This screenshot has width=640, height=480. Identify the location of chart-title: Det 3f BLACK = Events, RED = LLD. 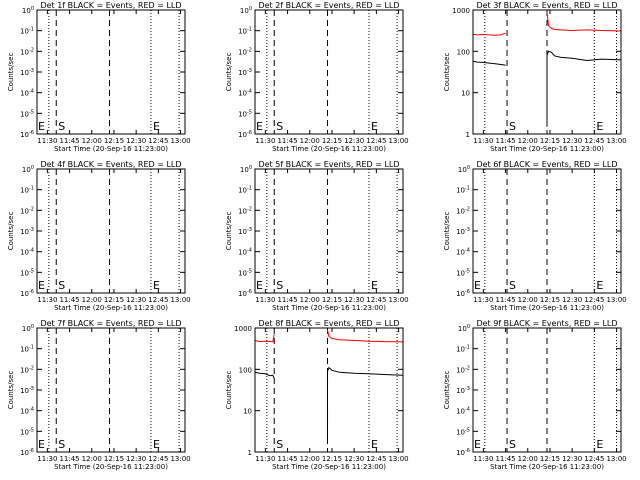
(546, 5).